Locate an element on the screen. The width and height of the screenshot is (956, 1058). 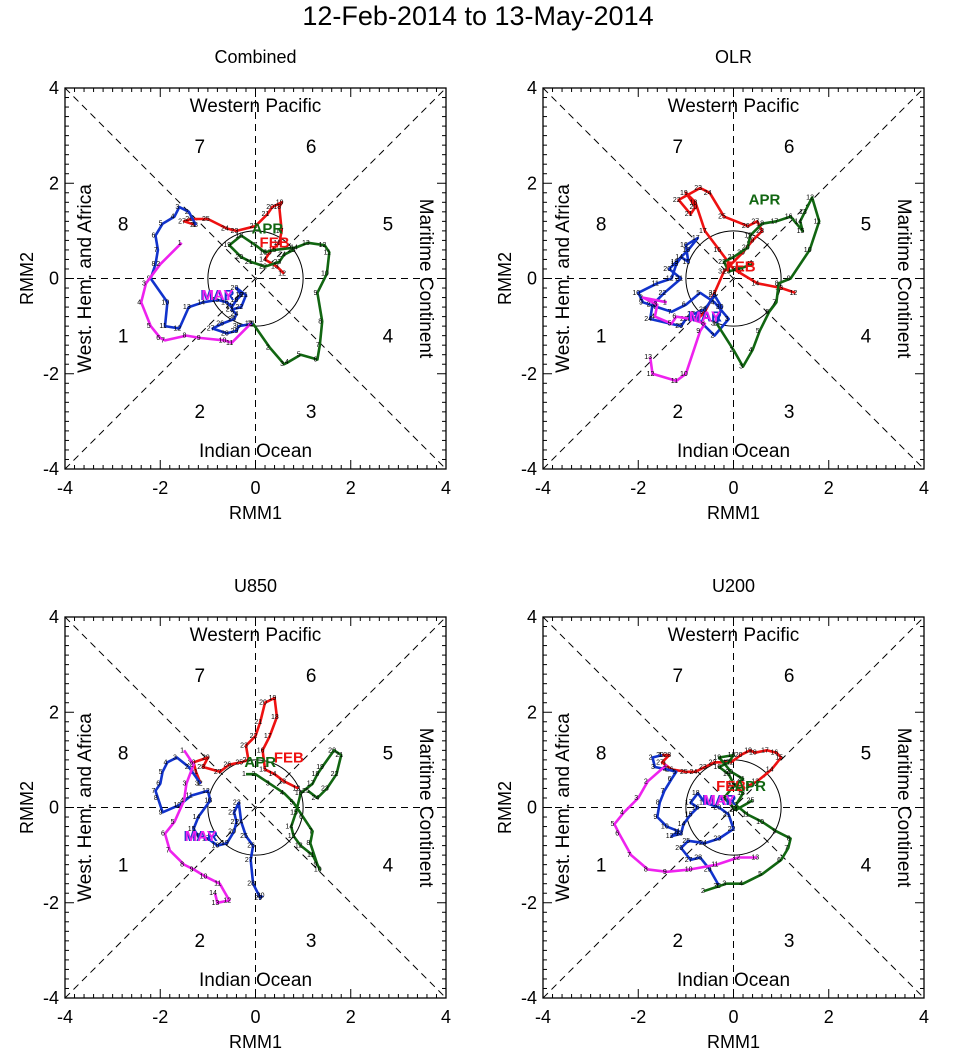
day-label: 15 is located at coordinates (686, 262).